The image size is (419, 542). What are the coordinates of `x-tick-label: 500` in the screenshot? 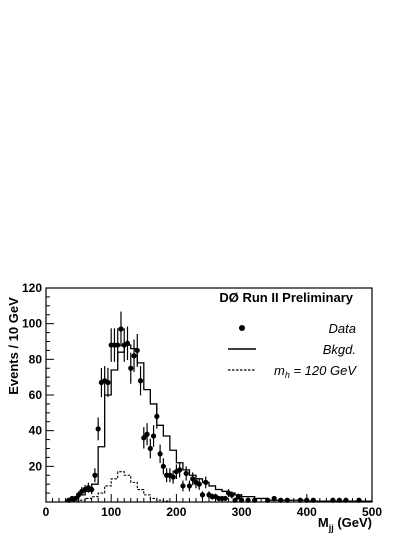 It's located at (372, 512).